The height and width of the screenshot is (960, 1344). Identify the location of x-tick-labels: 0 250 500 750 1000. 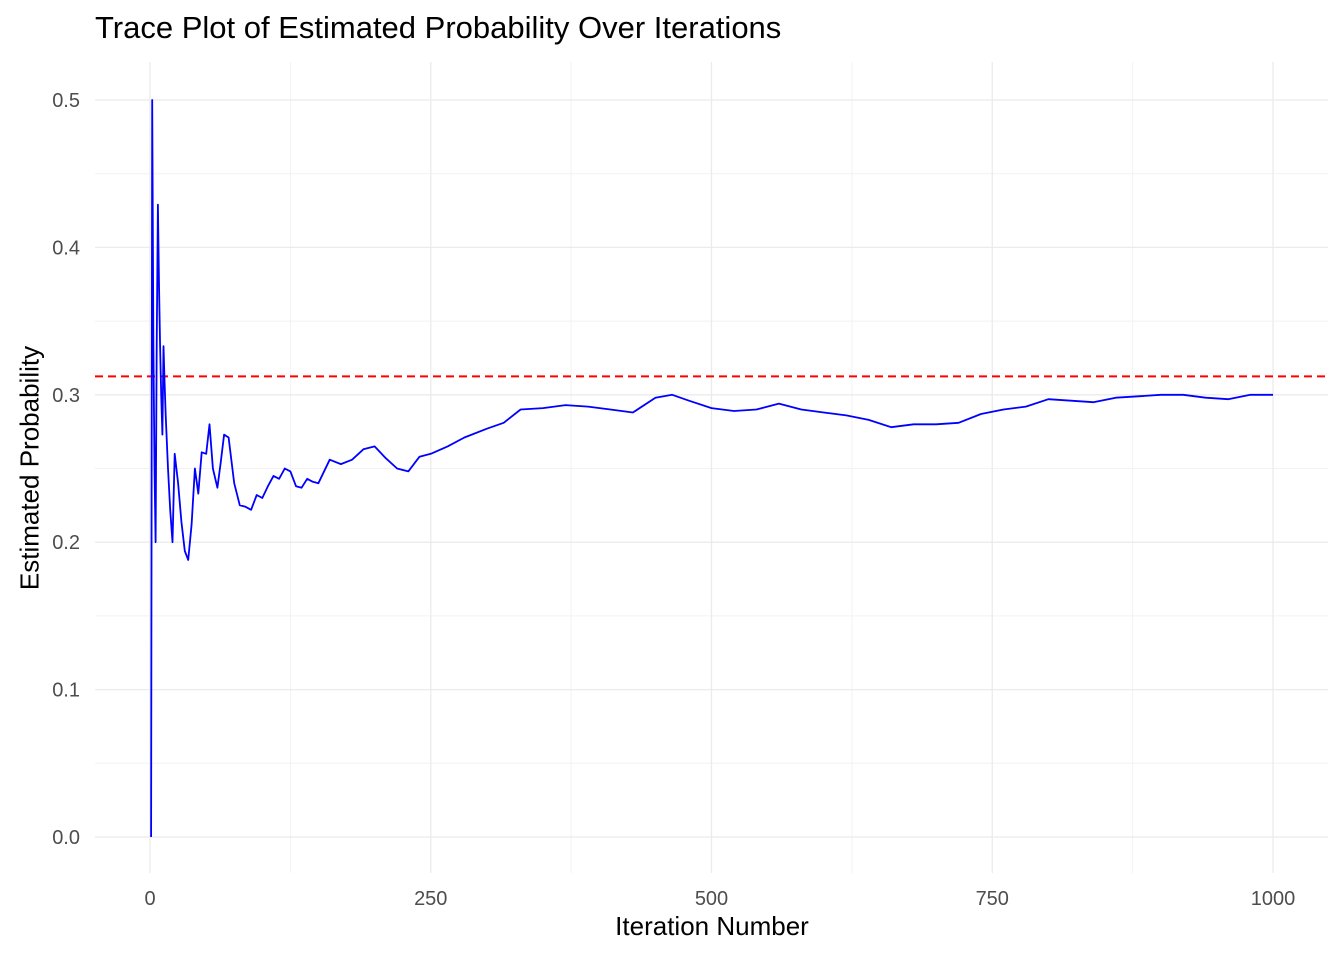
(719, 899).